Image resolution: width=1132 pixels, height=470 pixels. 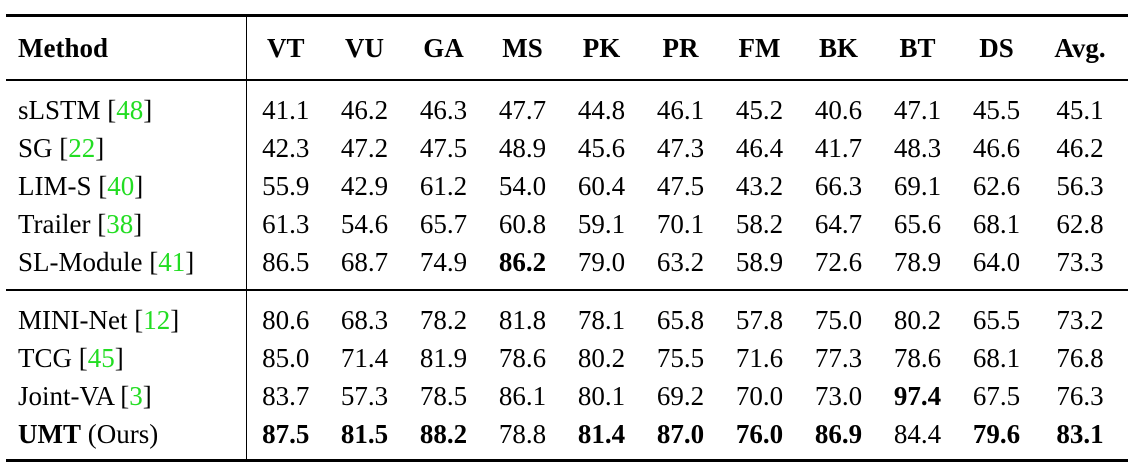 What do you see at coordinates (917, 185) in the screenshot?
I see `value-cell: 69.1` at bounding box center [917, 185].